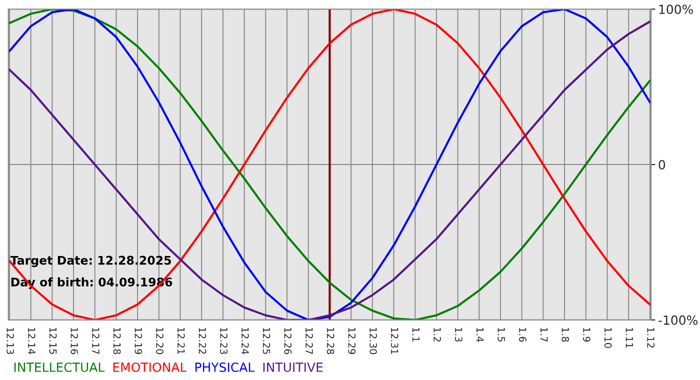 Image resolution: width=700 pixels, height=380 pixels. I want to click on x-tick-label: 12.28, so click(330, 341).